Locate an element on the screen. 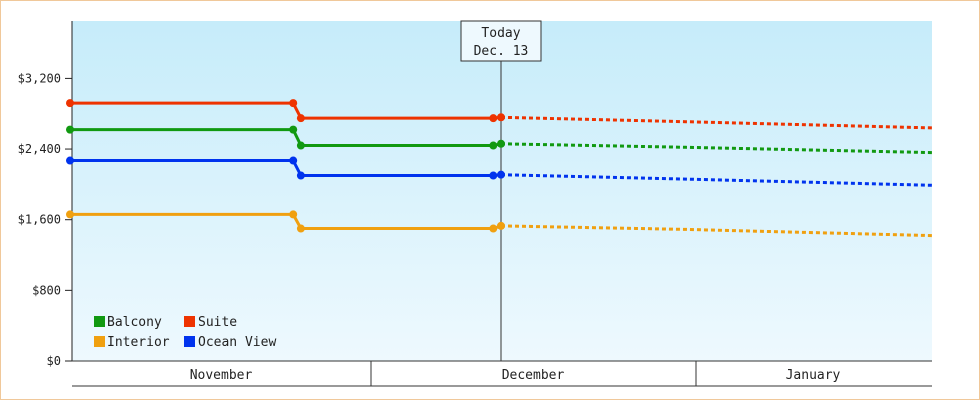 This screenshot has width=980, height=401. legend-label-ocean-view: Ocean View is located at coordinates (237, 342).